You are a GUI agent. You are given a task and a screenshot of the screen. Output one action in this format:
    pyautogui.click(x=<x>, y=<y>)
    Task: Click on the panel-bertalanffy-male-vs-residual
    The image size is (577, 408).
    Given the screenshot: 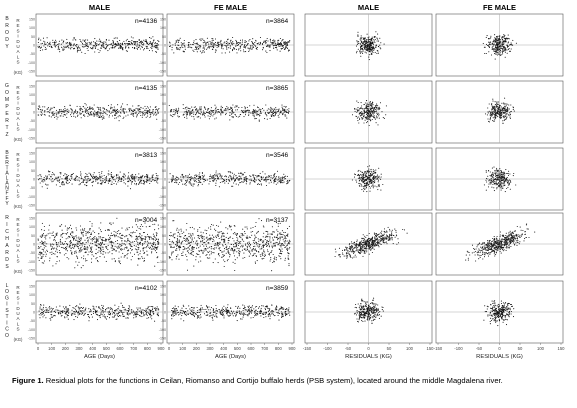 What is the action you would take?
    pyautogui.click(x=368, y=179)
    